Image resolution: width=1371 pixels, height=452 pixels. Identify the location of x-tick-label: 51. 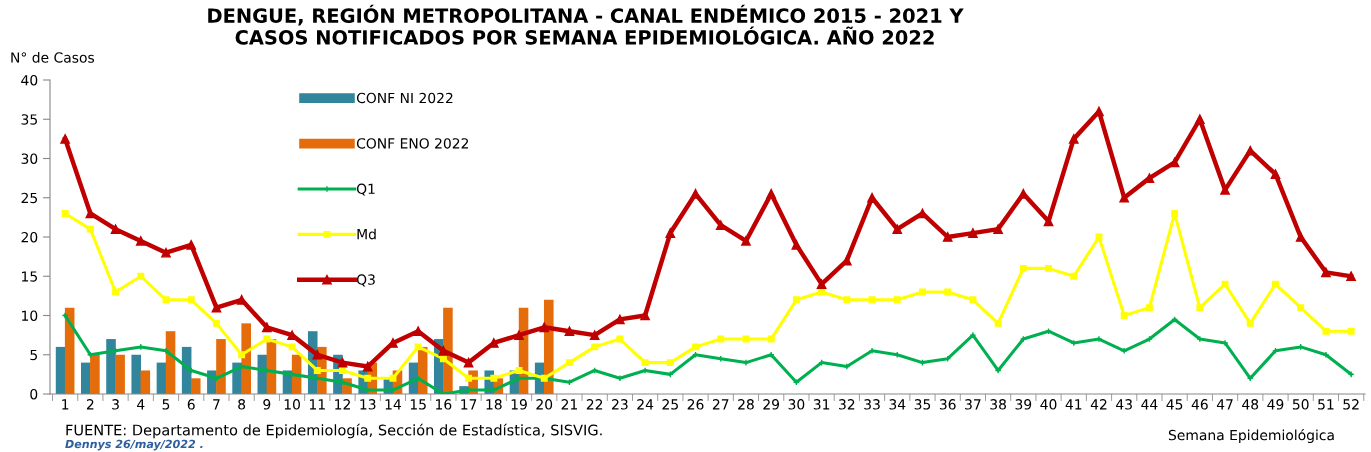
(1326, 404).